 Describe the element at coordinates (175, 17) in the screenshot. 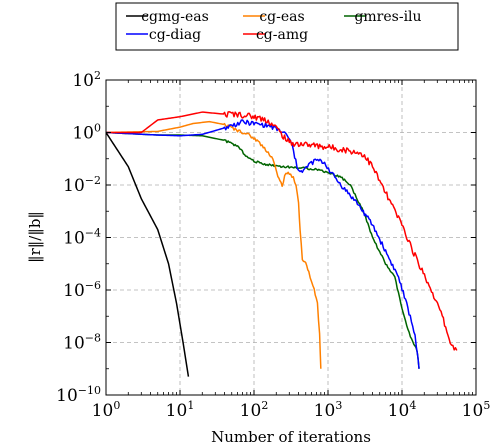

I see `legend-label: cgmg-eas` at that location.